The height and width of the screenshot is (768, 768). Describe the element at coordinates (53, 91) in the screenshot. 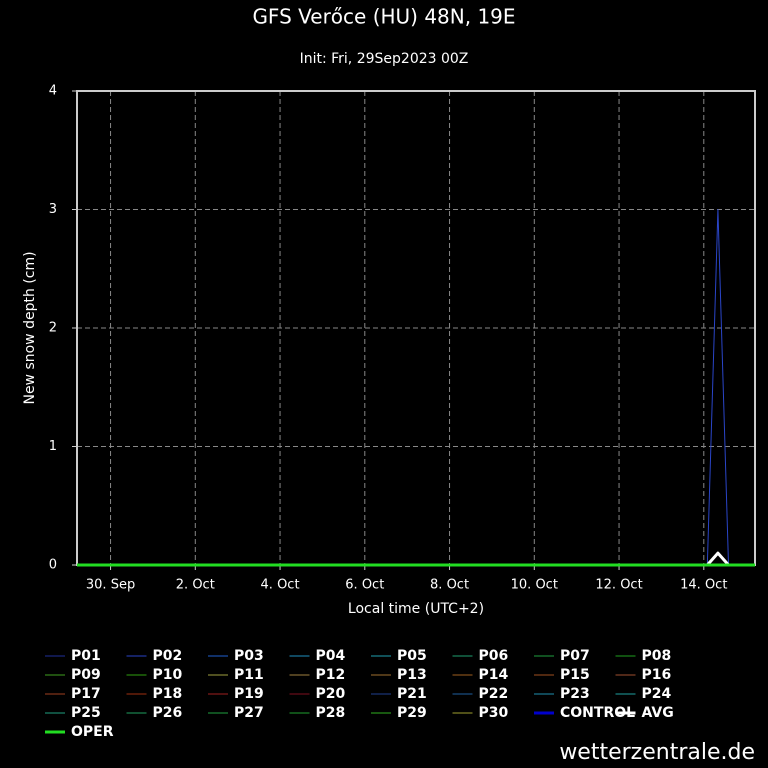

I see `y-tick-label: 4` at that location.